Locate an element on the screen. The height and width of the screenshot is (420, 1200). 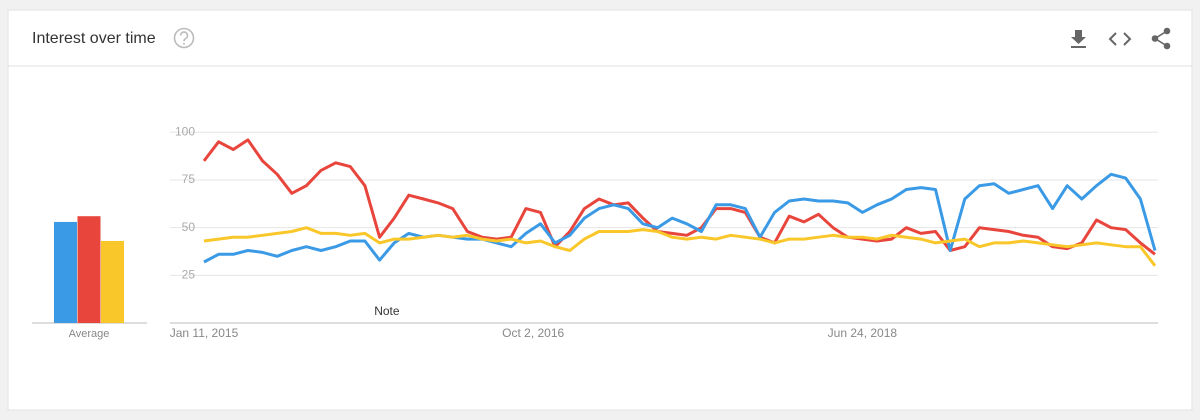
x-tick-label: Jan 11, 2015 is located at coordinates (204, 333).